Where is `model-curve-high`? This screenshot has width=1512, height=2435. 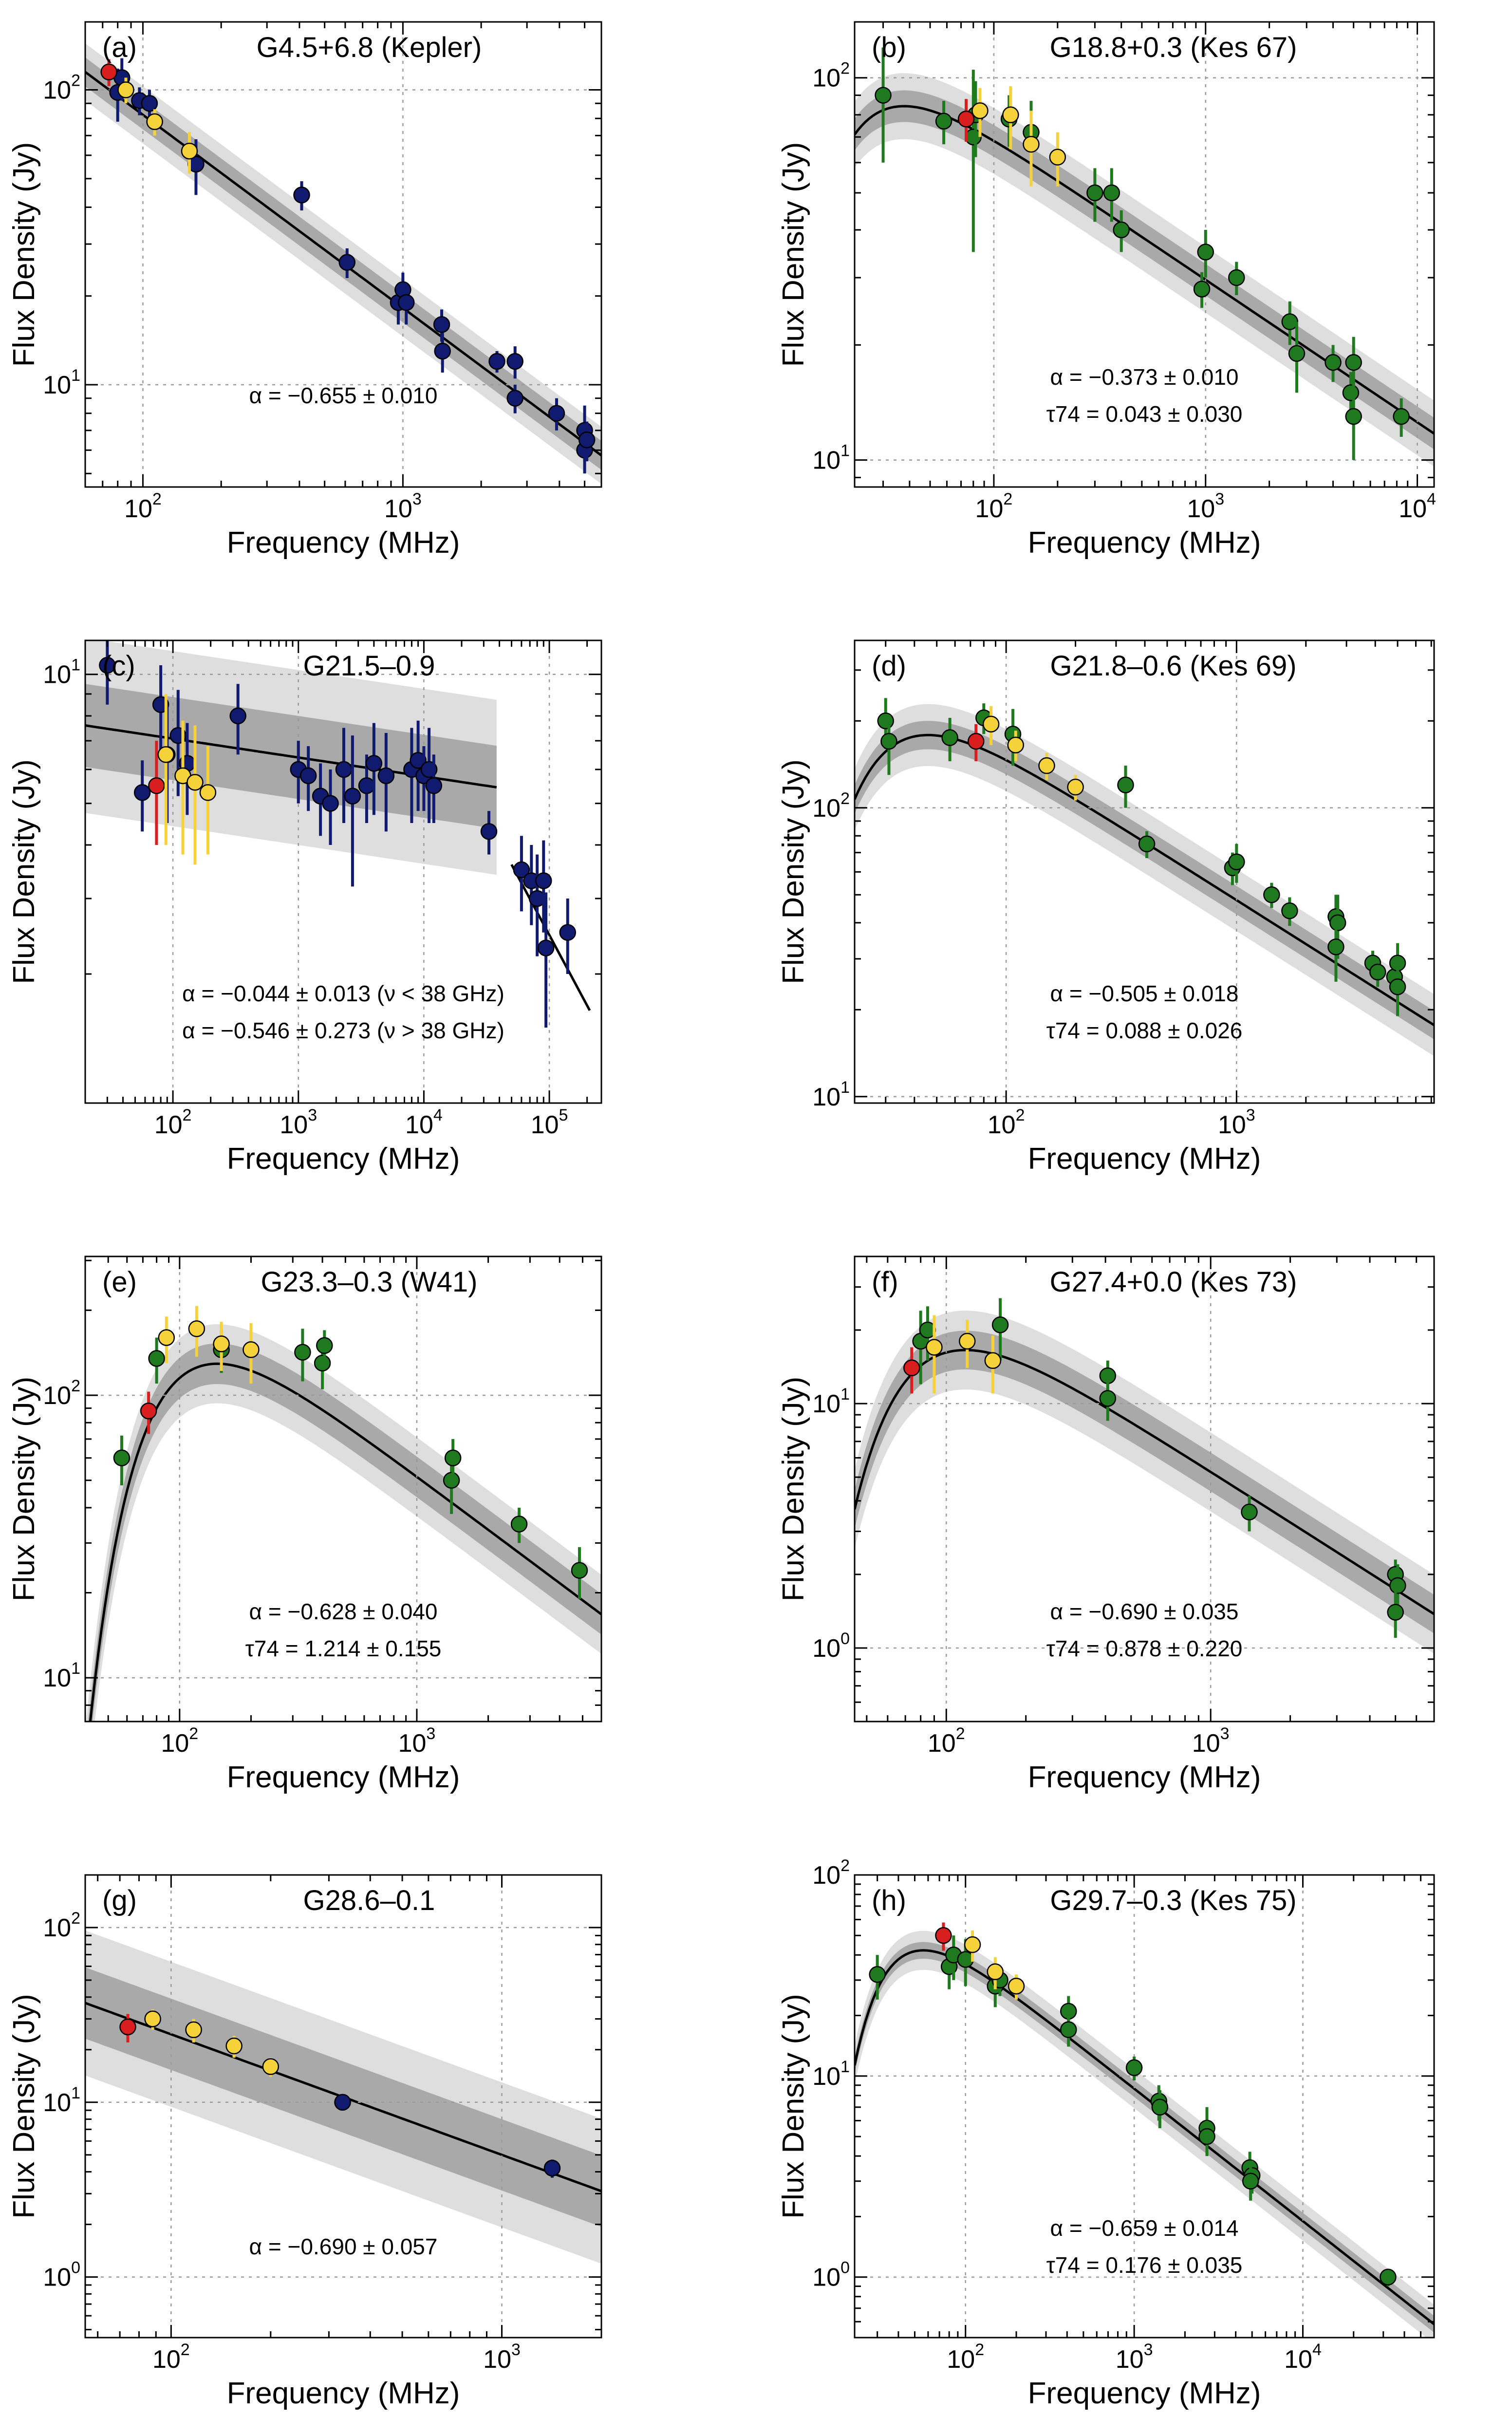 model-curve-high is located at coordinates (550, 937).